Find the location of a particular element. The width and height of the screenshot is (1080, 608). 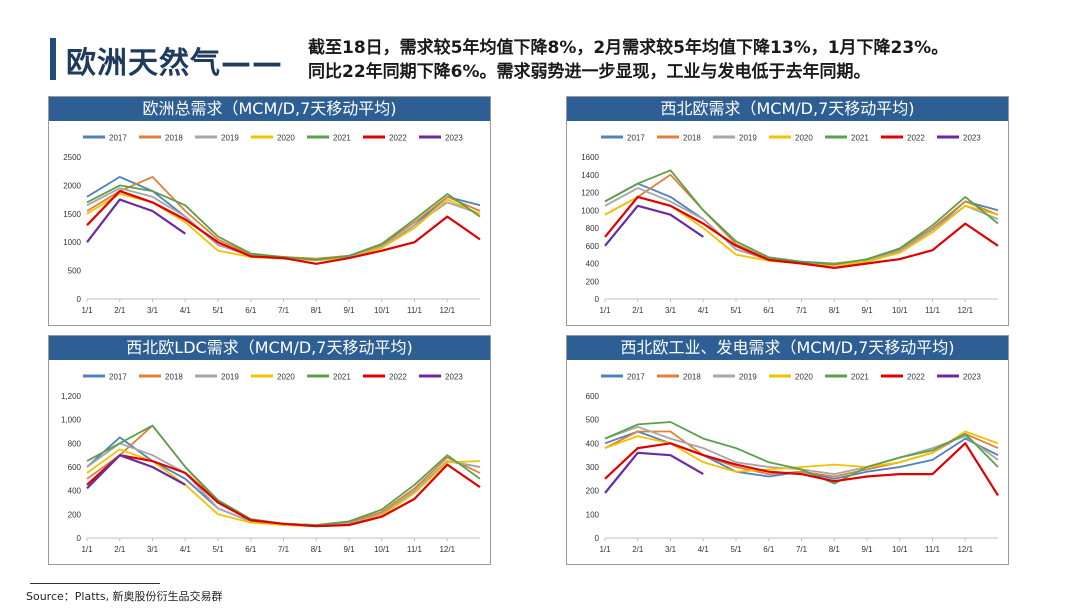

series-line-2019 is located at coordinates (283, 224).